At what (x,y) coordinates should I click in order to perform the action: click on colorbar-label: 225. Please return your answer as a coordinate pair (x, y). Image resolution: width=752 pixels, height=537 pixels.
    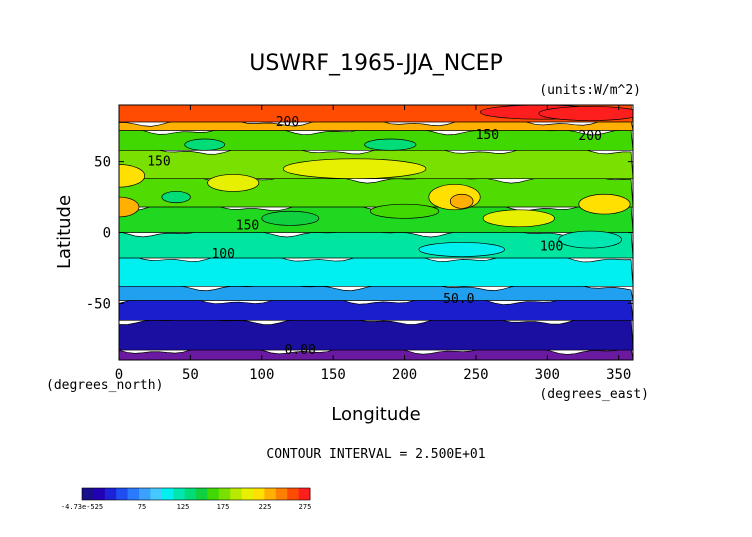
    Looking at the image, I should click on (265, 507).